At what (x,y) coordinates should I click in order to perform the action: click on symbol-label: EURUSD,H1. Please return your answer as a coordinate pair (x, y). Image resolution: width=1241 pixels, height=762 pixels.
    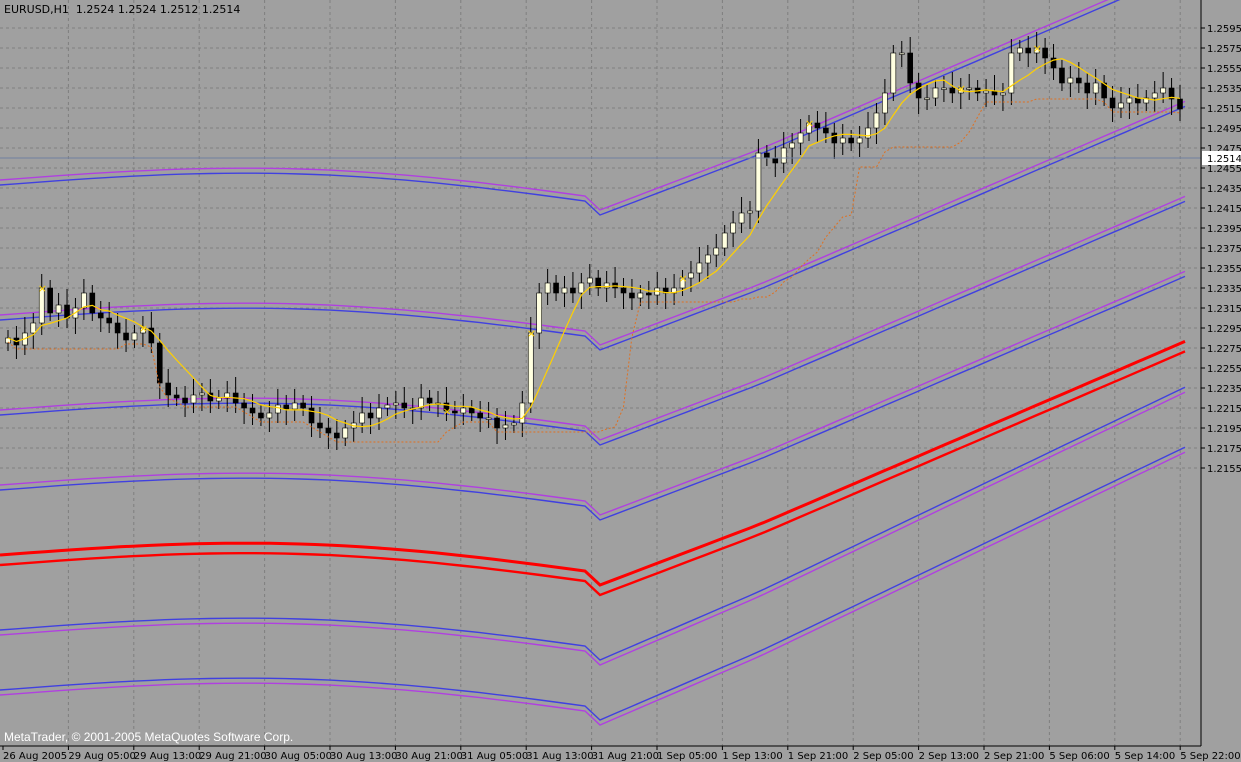
    Looking at the image, I should click on (36, 9).